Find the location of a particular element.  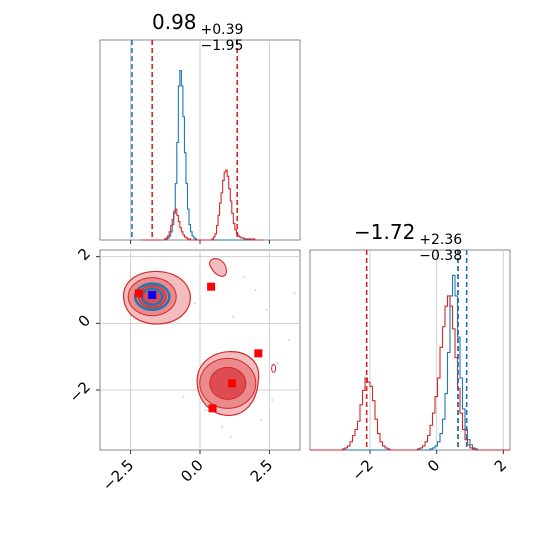

marginal-y-xtick-label-0: −2 is located at coordinates (362, 470).